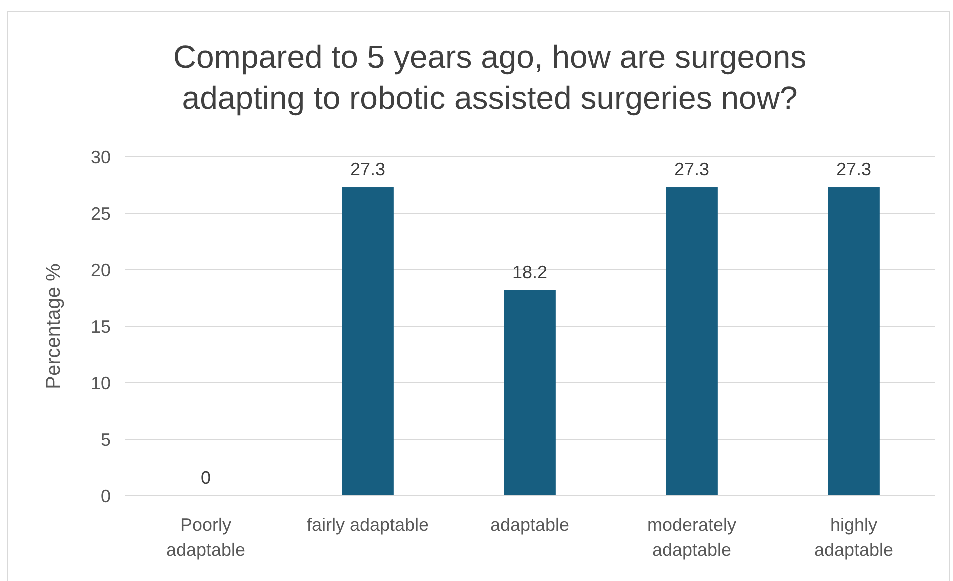 The width and height of the screenshot is (953, 581). I want to click on x-tick-label: highly adaptable, so click(854, 537).